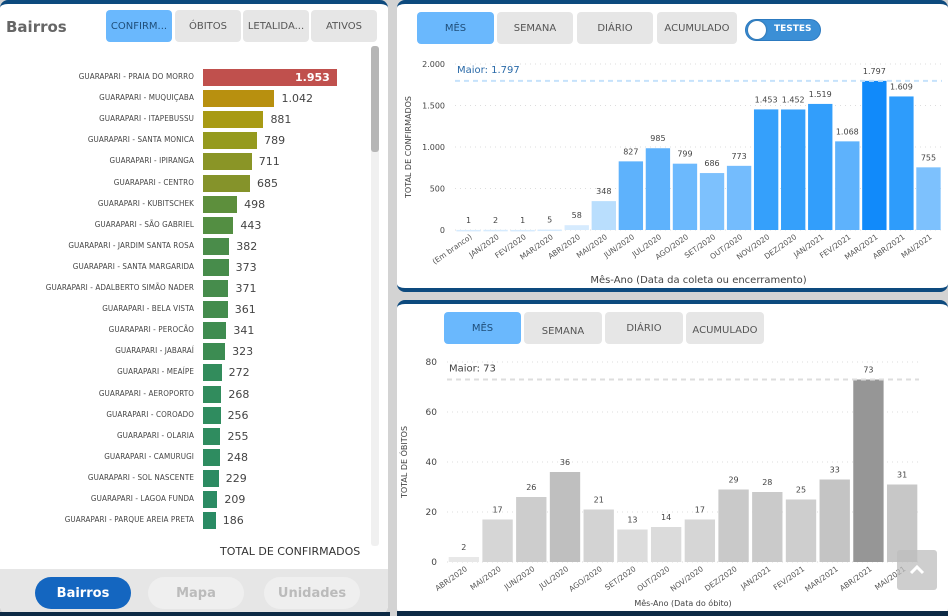  I want to click on bar-row: GUARAPARI - OLARIA 255, so click(180, 436).